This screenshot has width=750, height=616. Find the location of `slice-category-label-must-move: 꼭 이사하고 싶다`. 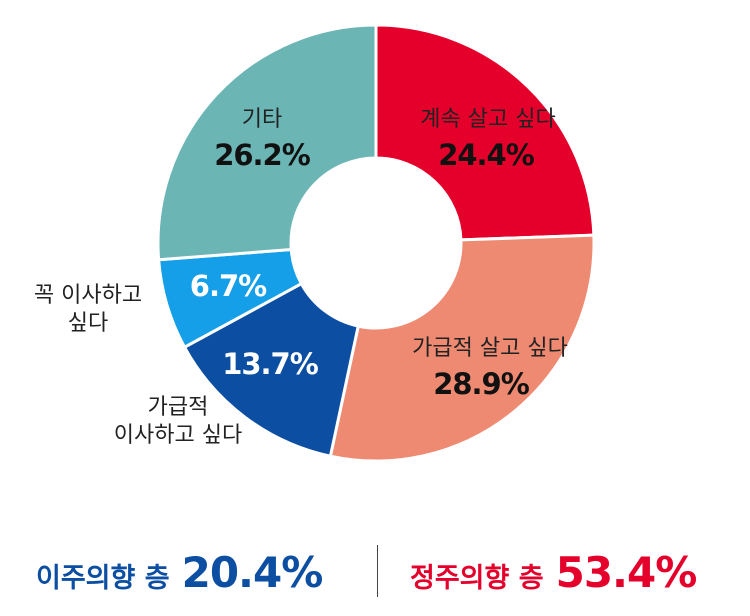

slice-category-label-must-move: 꼭 이사하고 싶다 is located at coordinates (88, 309).